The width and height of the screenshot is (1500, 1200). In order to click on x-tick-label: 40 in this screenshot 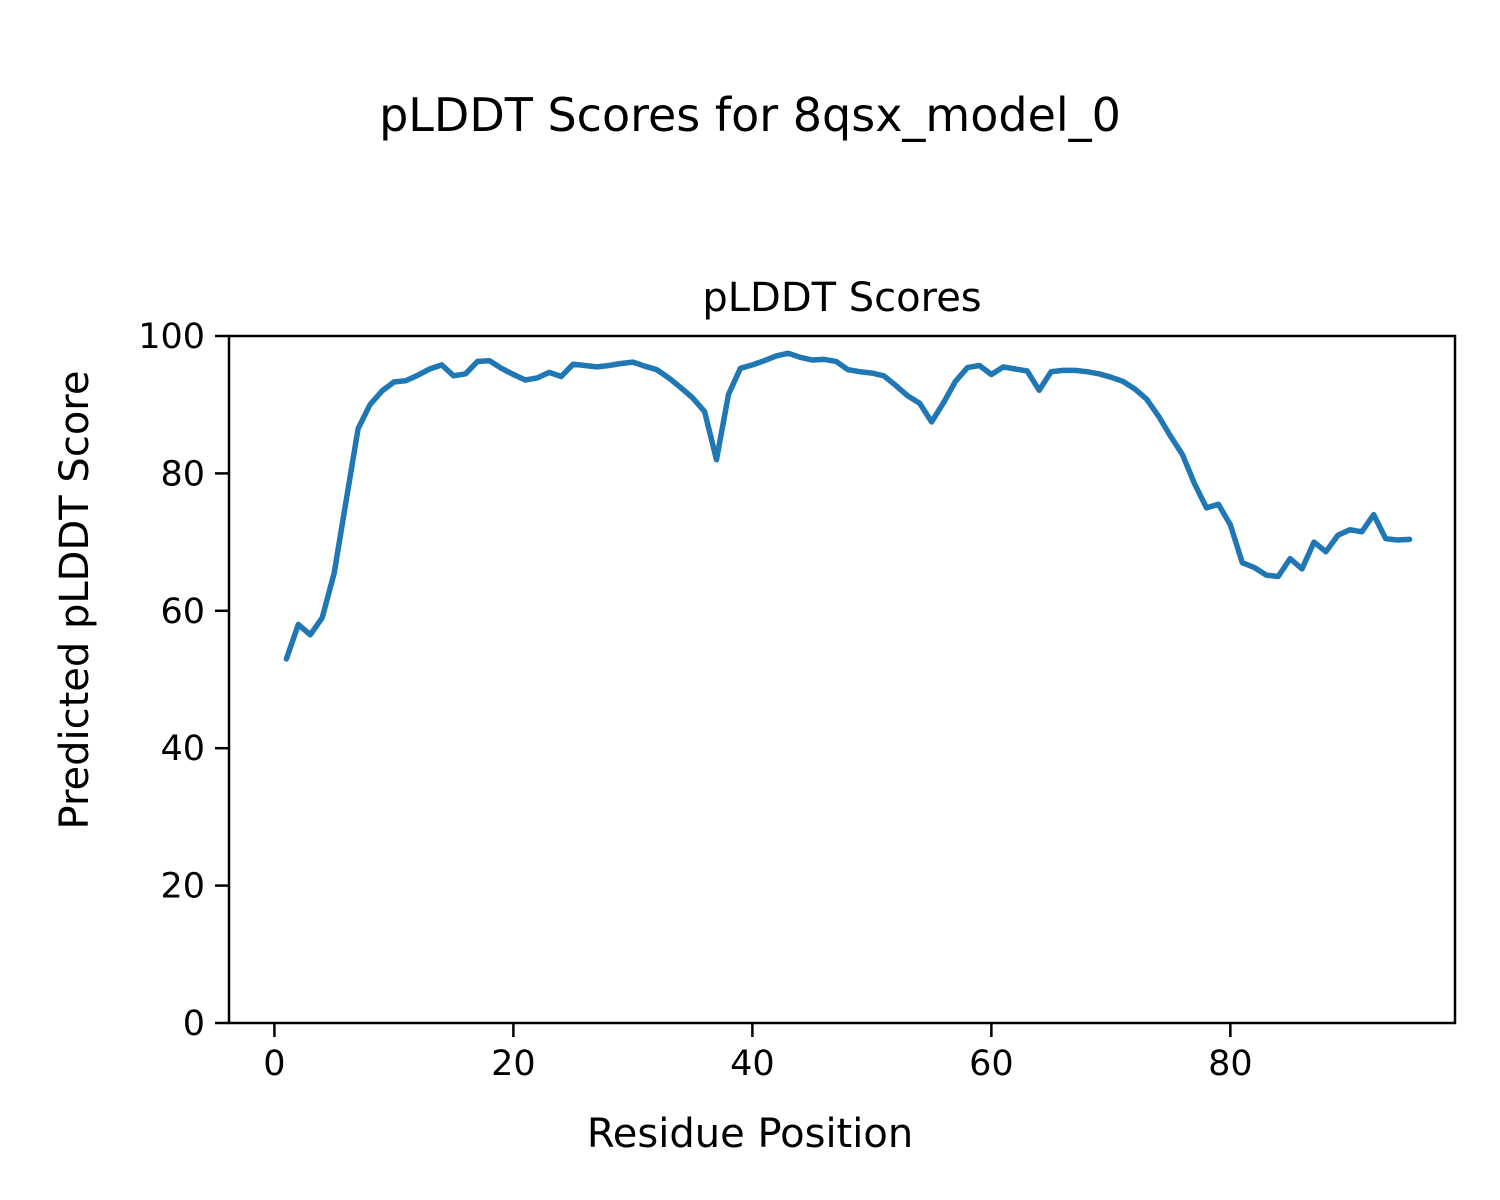, I will do `click(752, 1064)`.